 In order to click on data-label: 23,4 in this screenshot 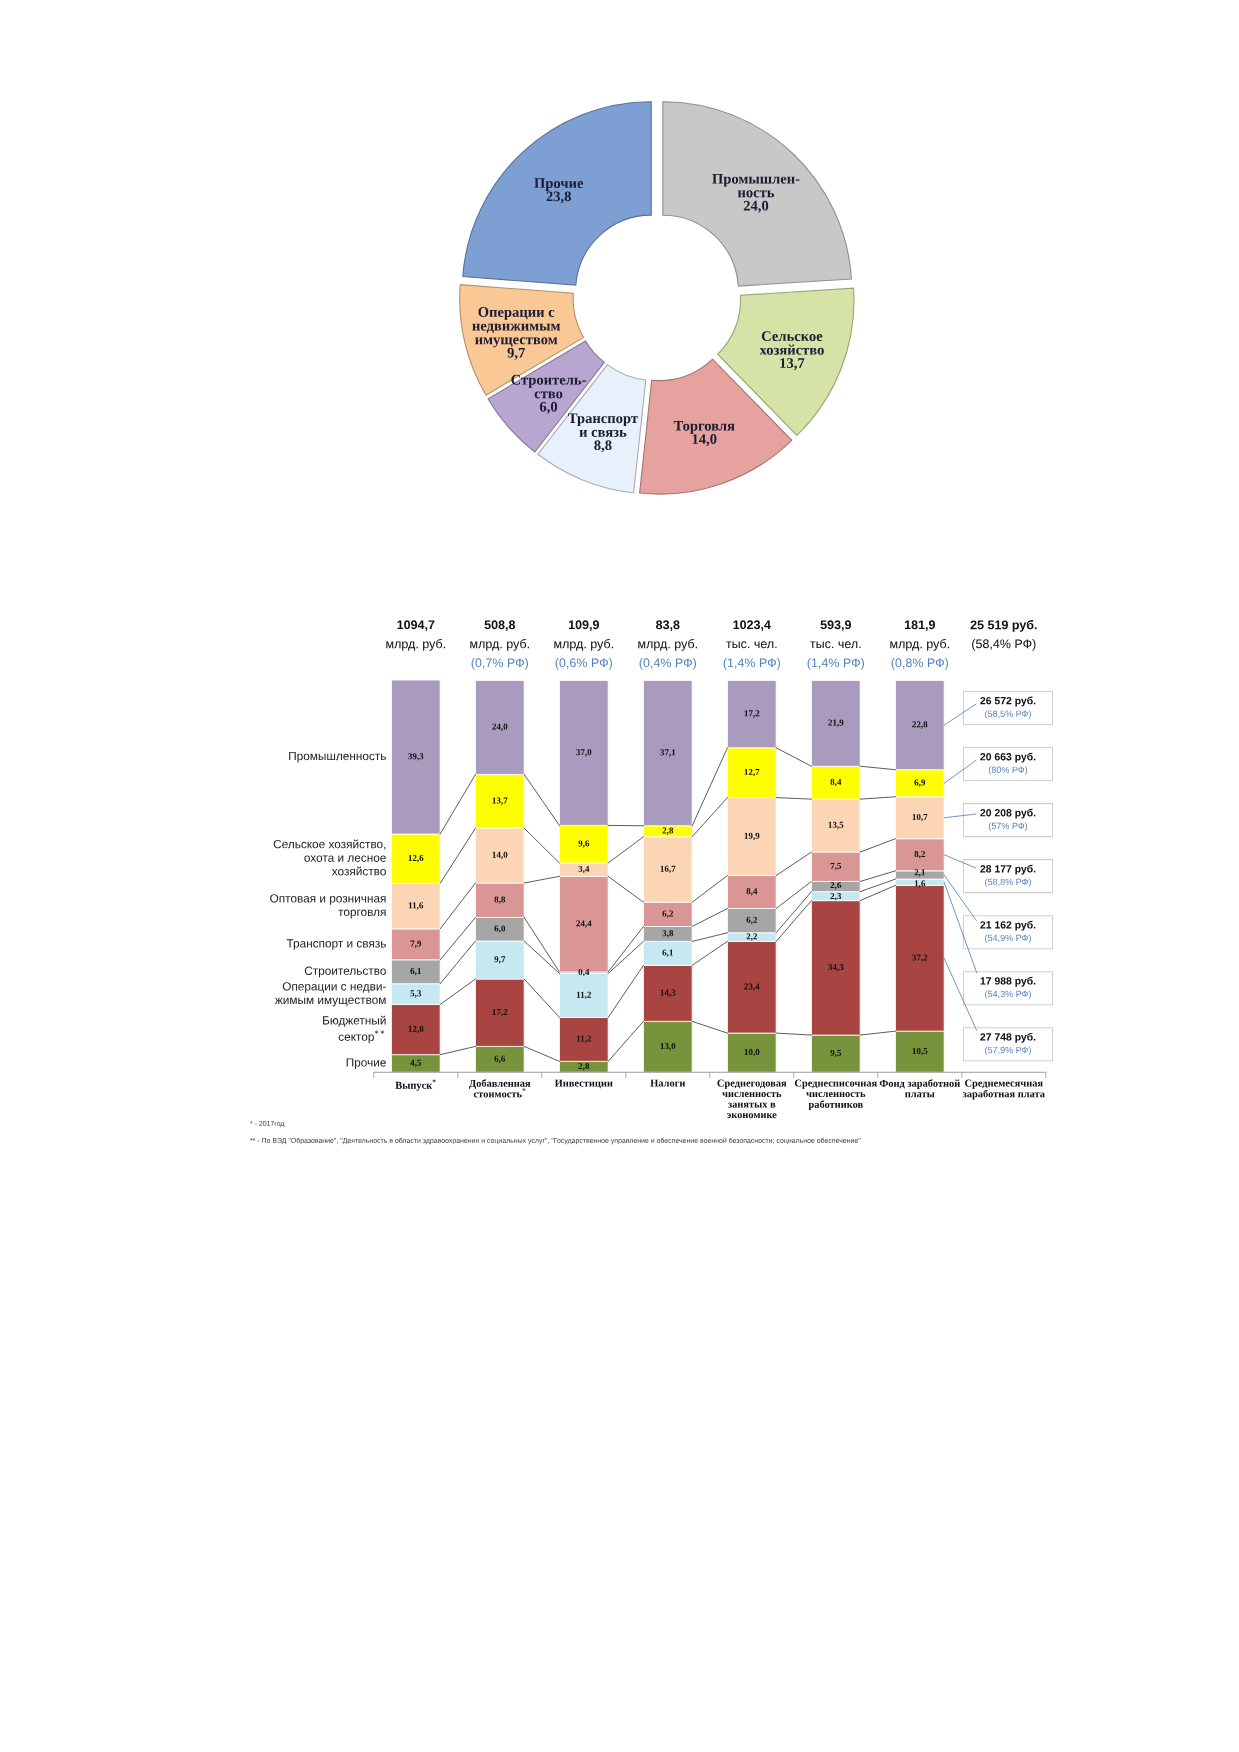, I will do `click(752, 987)`.